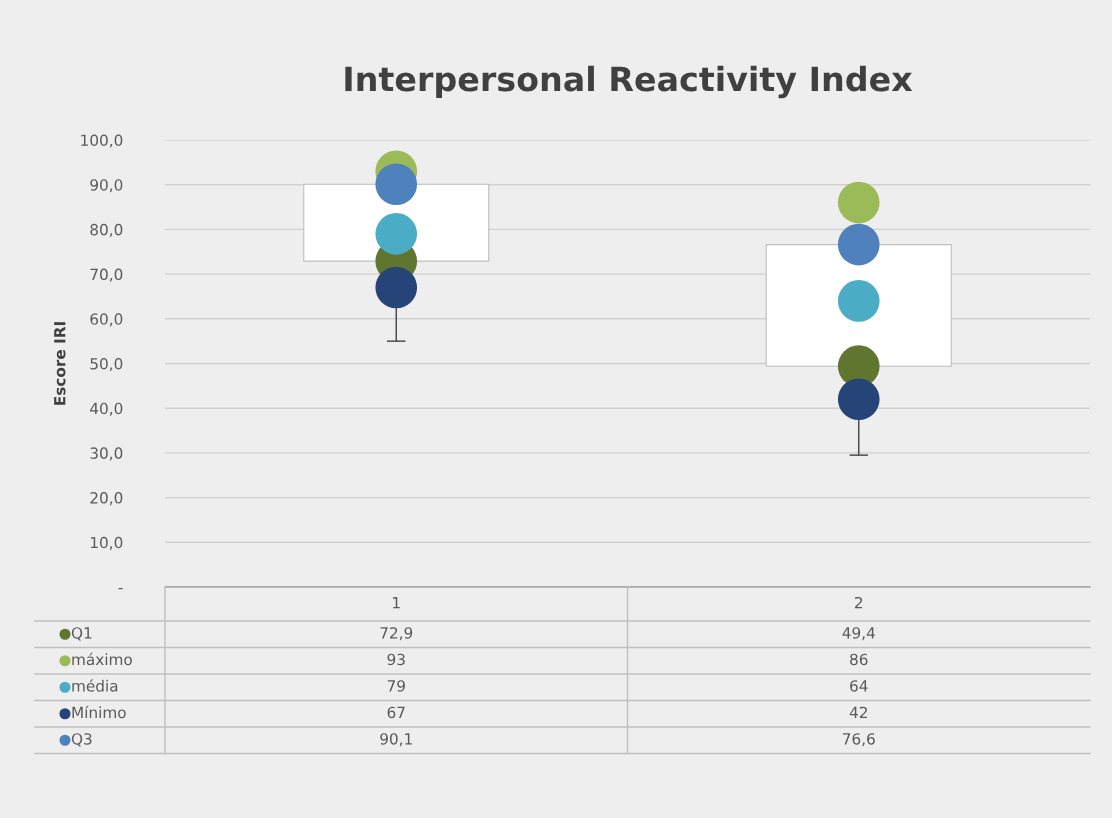 The height and width of the screenshot is (818, 1112). Describe the element at coordinates (106, 230) in the screenshot. I see `y-tick-label: 80,0` at that location.